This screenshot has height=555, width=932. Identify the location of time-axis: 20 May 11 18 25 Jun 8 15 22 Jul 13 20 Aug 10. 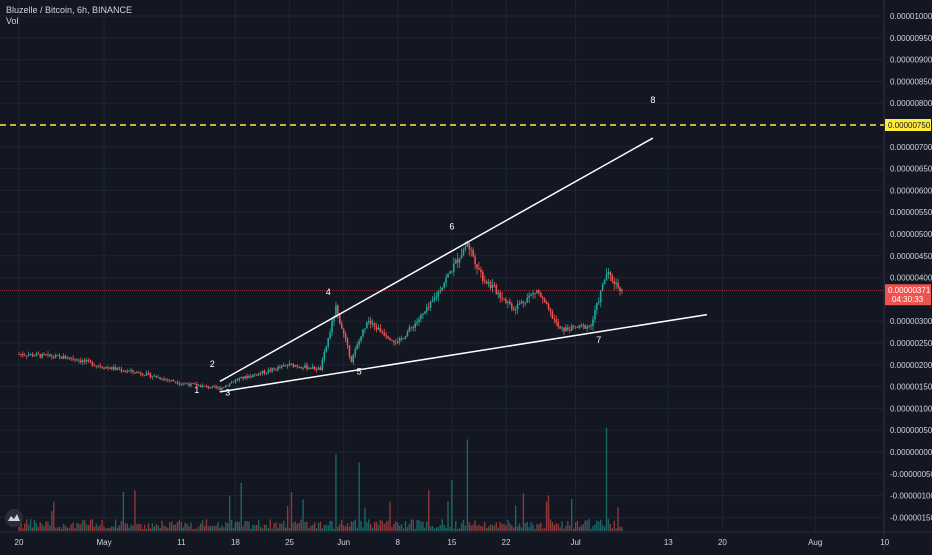
(452, 542).